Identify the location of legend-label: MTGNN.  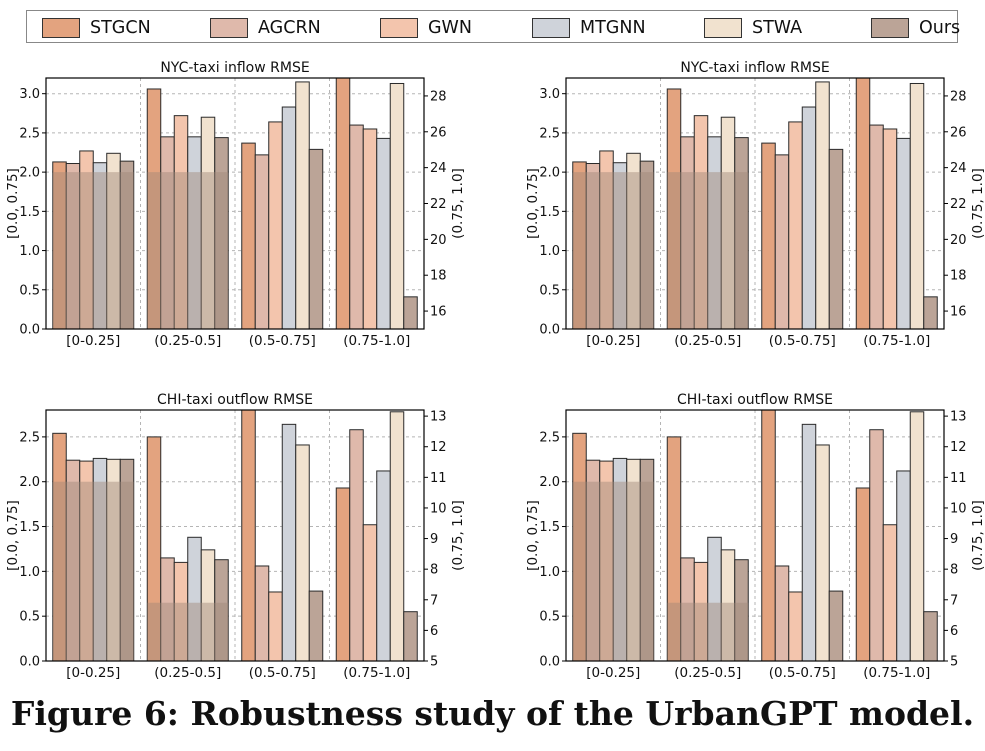
(613, 28).